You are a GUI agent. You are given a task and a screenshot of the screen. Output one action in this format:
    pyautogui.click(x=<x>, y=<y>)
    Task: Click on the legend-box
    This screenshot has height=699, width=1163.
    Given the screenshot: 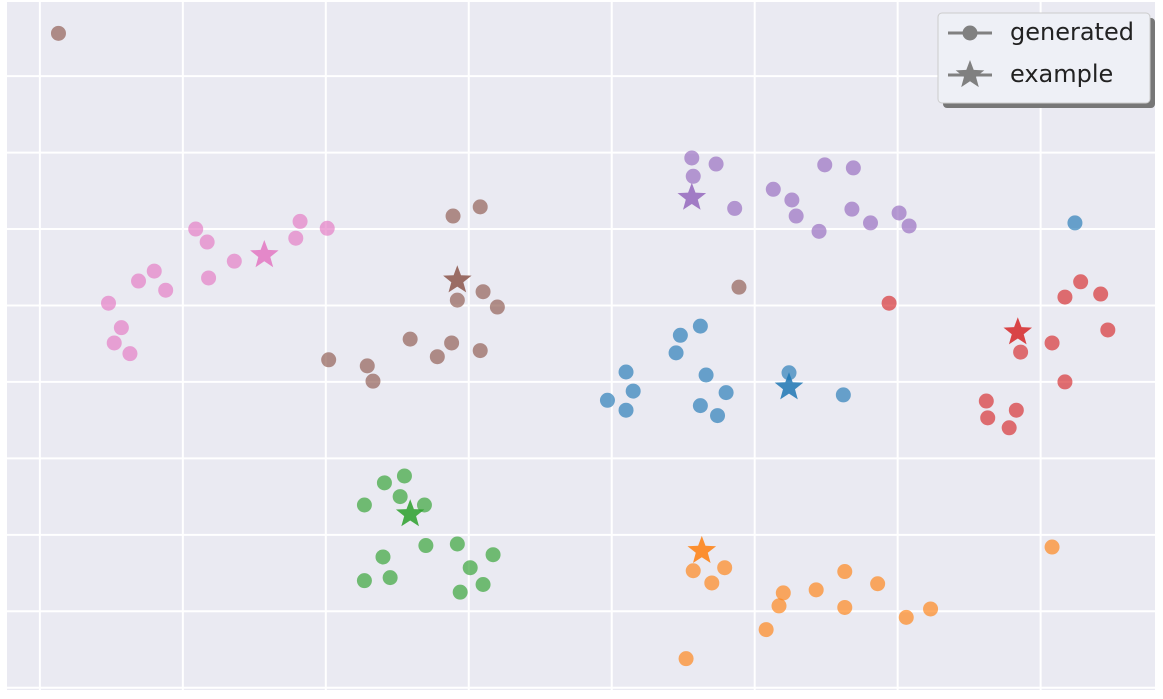 What is the action you would take?
    pyautogui.click(x=1044, y=58)
    